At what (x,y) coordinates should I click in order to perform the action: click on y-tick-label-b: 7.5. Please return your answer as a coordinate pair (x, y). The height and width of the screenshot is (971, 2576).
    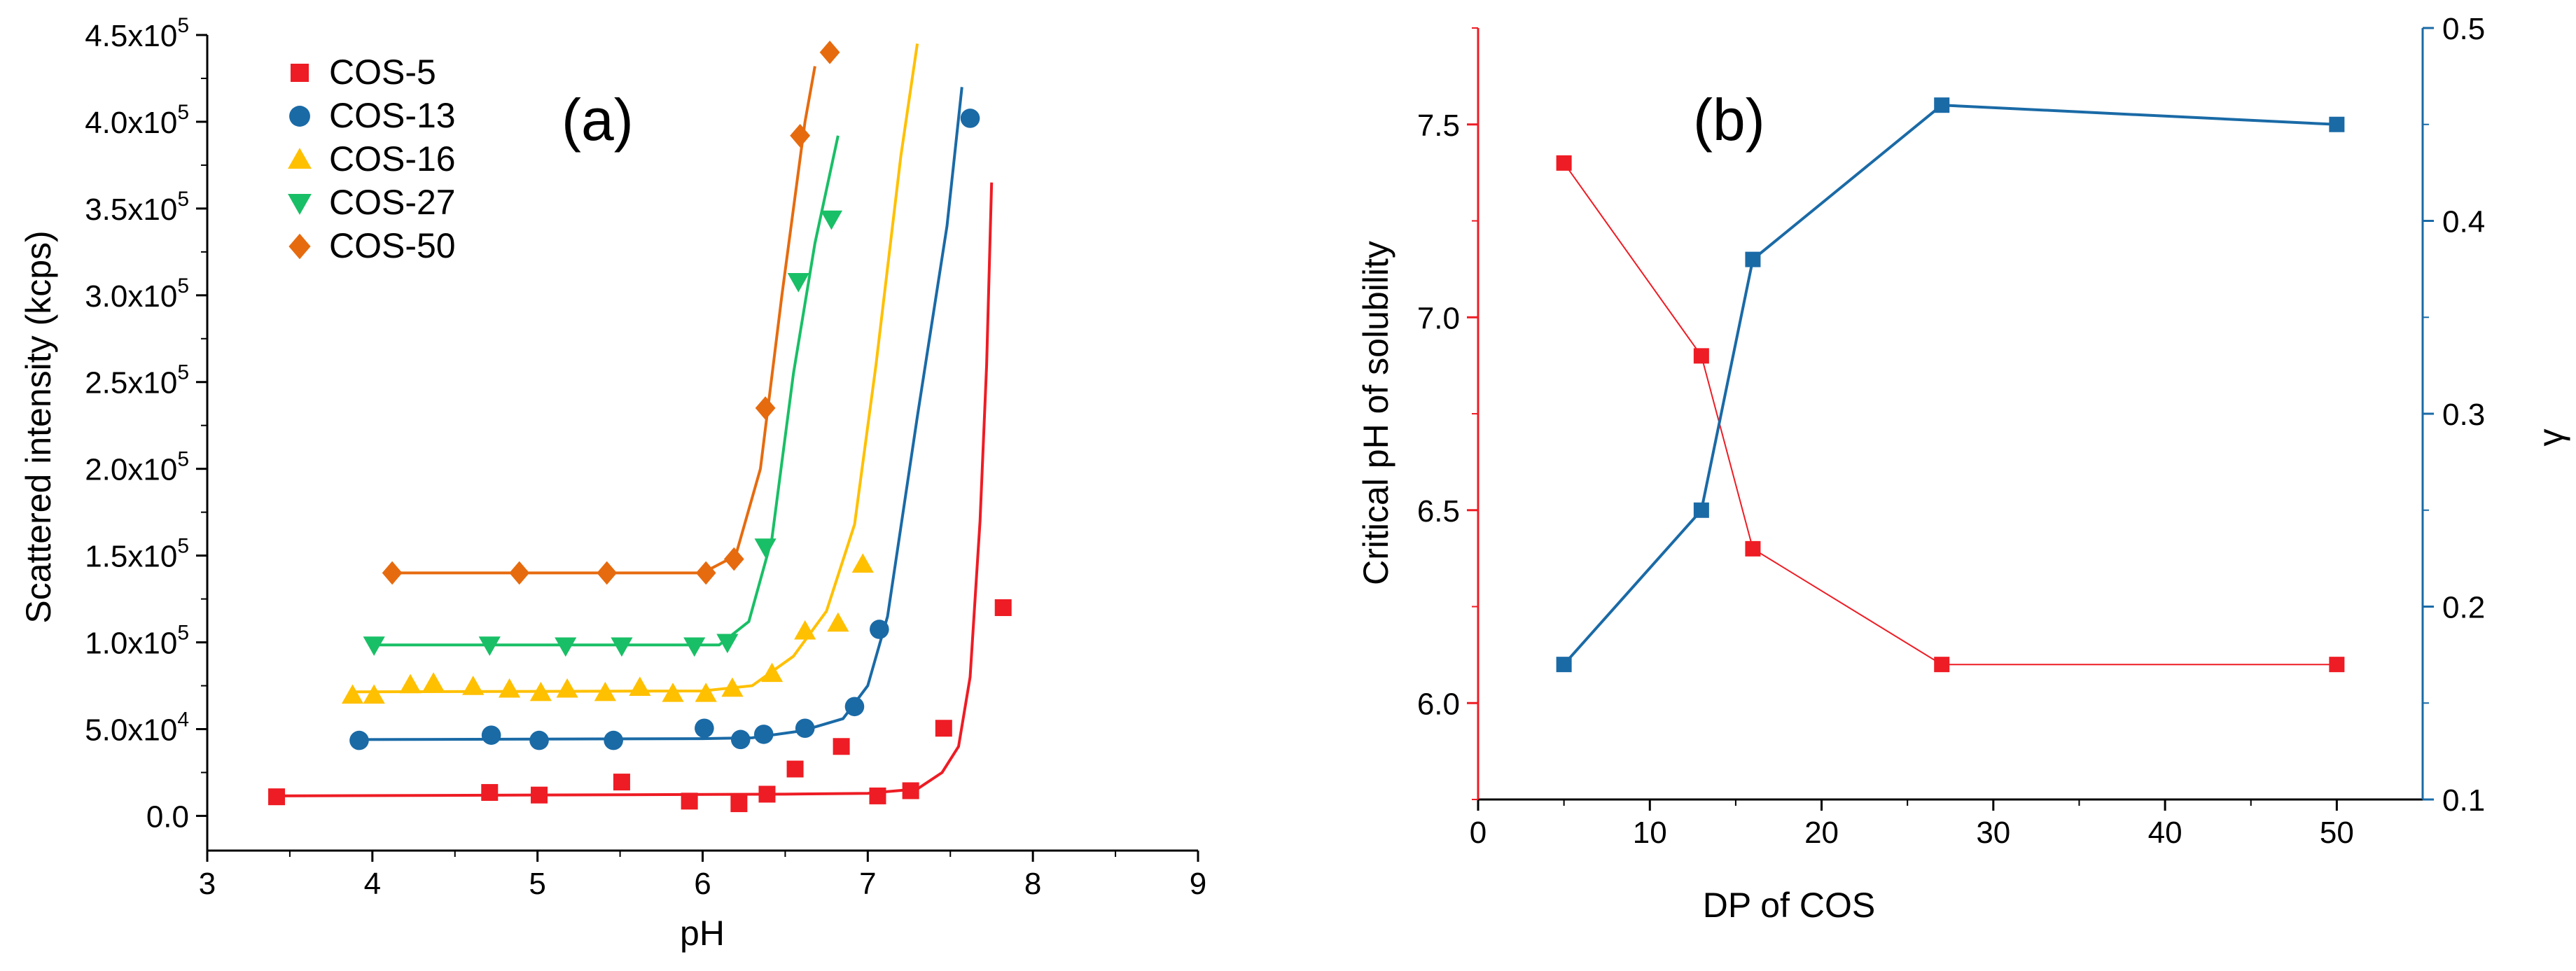
    Looking at the image, I should click on (1438, 126).